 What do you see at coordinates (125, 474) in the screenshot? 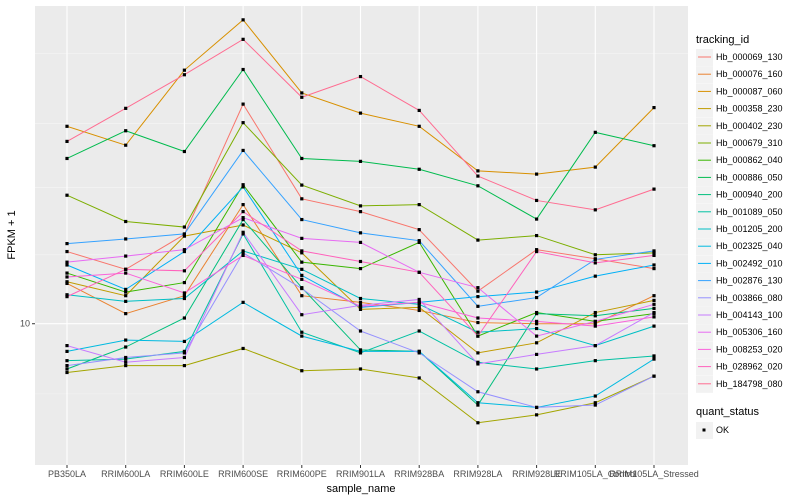
I see `x-tick-label: RRIM600LA` at bounding box center [125, 474].